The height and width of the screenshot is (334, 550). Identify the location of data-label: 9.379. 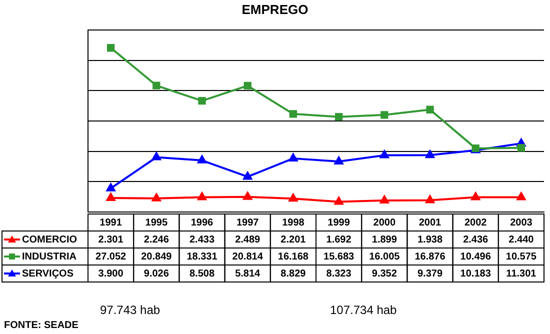
(430, 274).